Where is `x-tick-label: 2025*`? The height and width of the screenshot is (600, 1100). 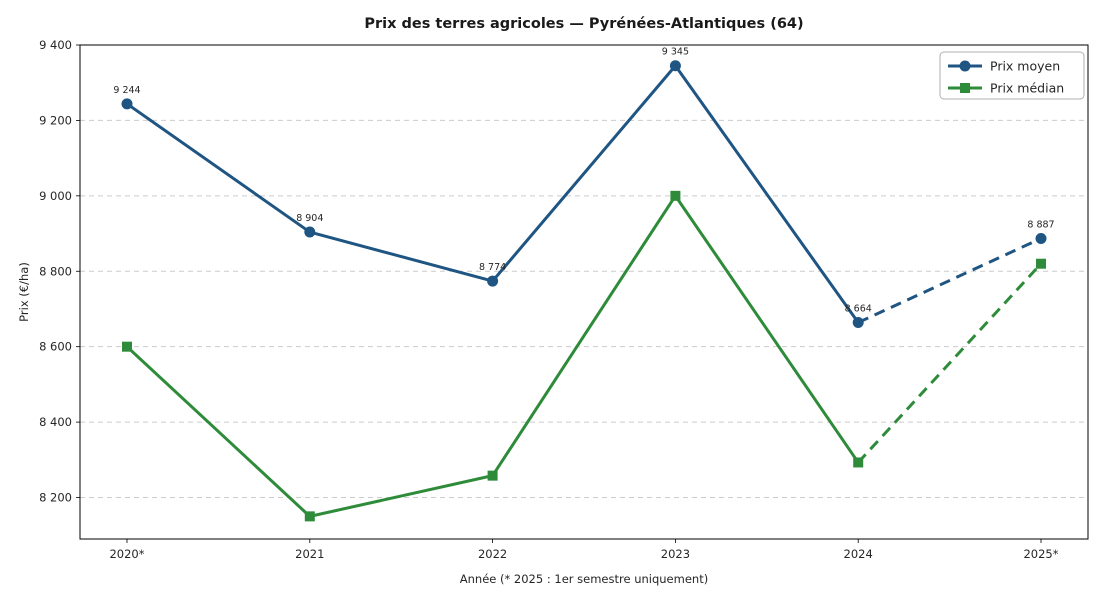
x-tick-label: 2025* is located at coordinates (1040, 554).